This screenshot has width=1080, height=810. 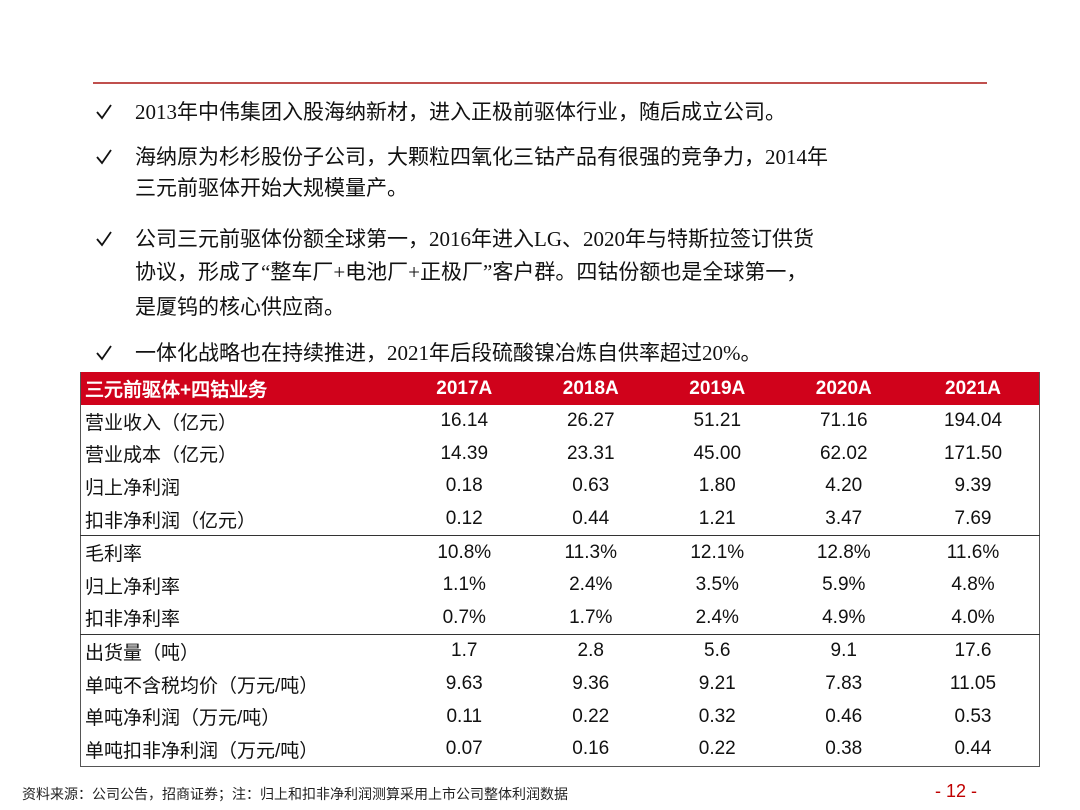 What do you see at coordinates (590, 552) in the screenshot?
I see `cell: 11.3%` at bounding box center [590, 552].